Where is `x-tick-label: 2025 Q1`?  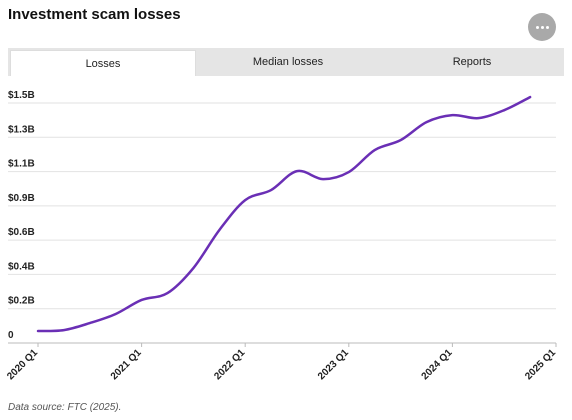
x-tick-label: 2025 Q1 is located at coordinates (540, 364).